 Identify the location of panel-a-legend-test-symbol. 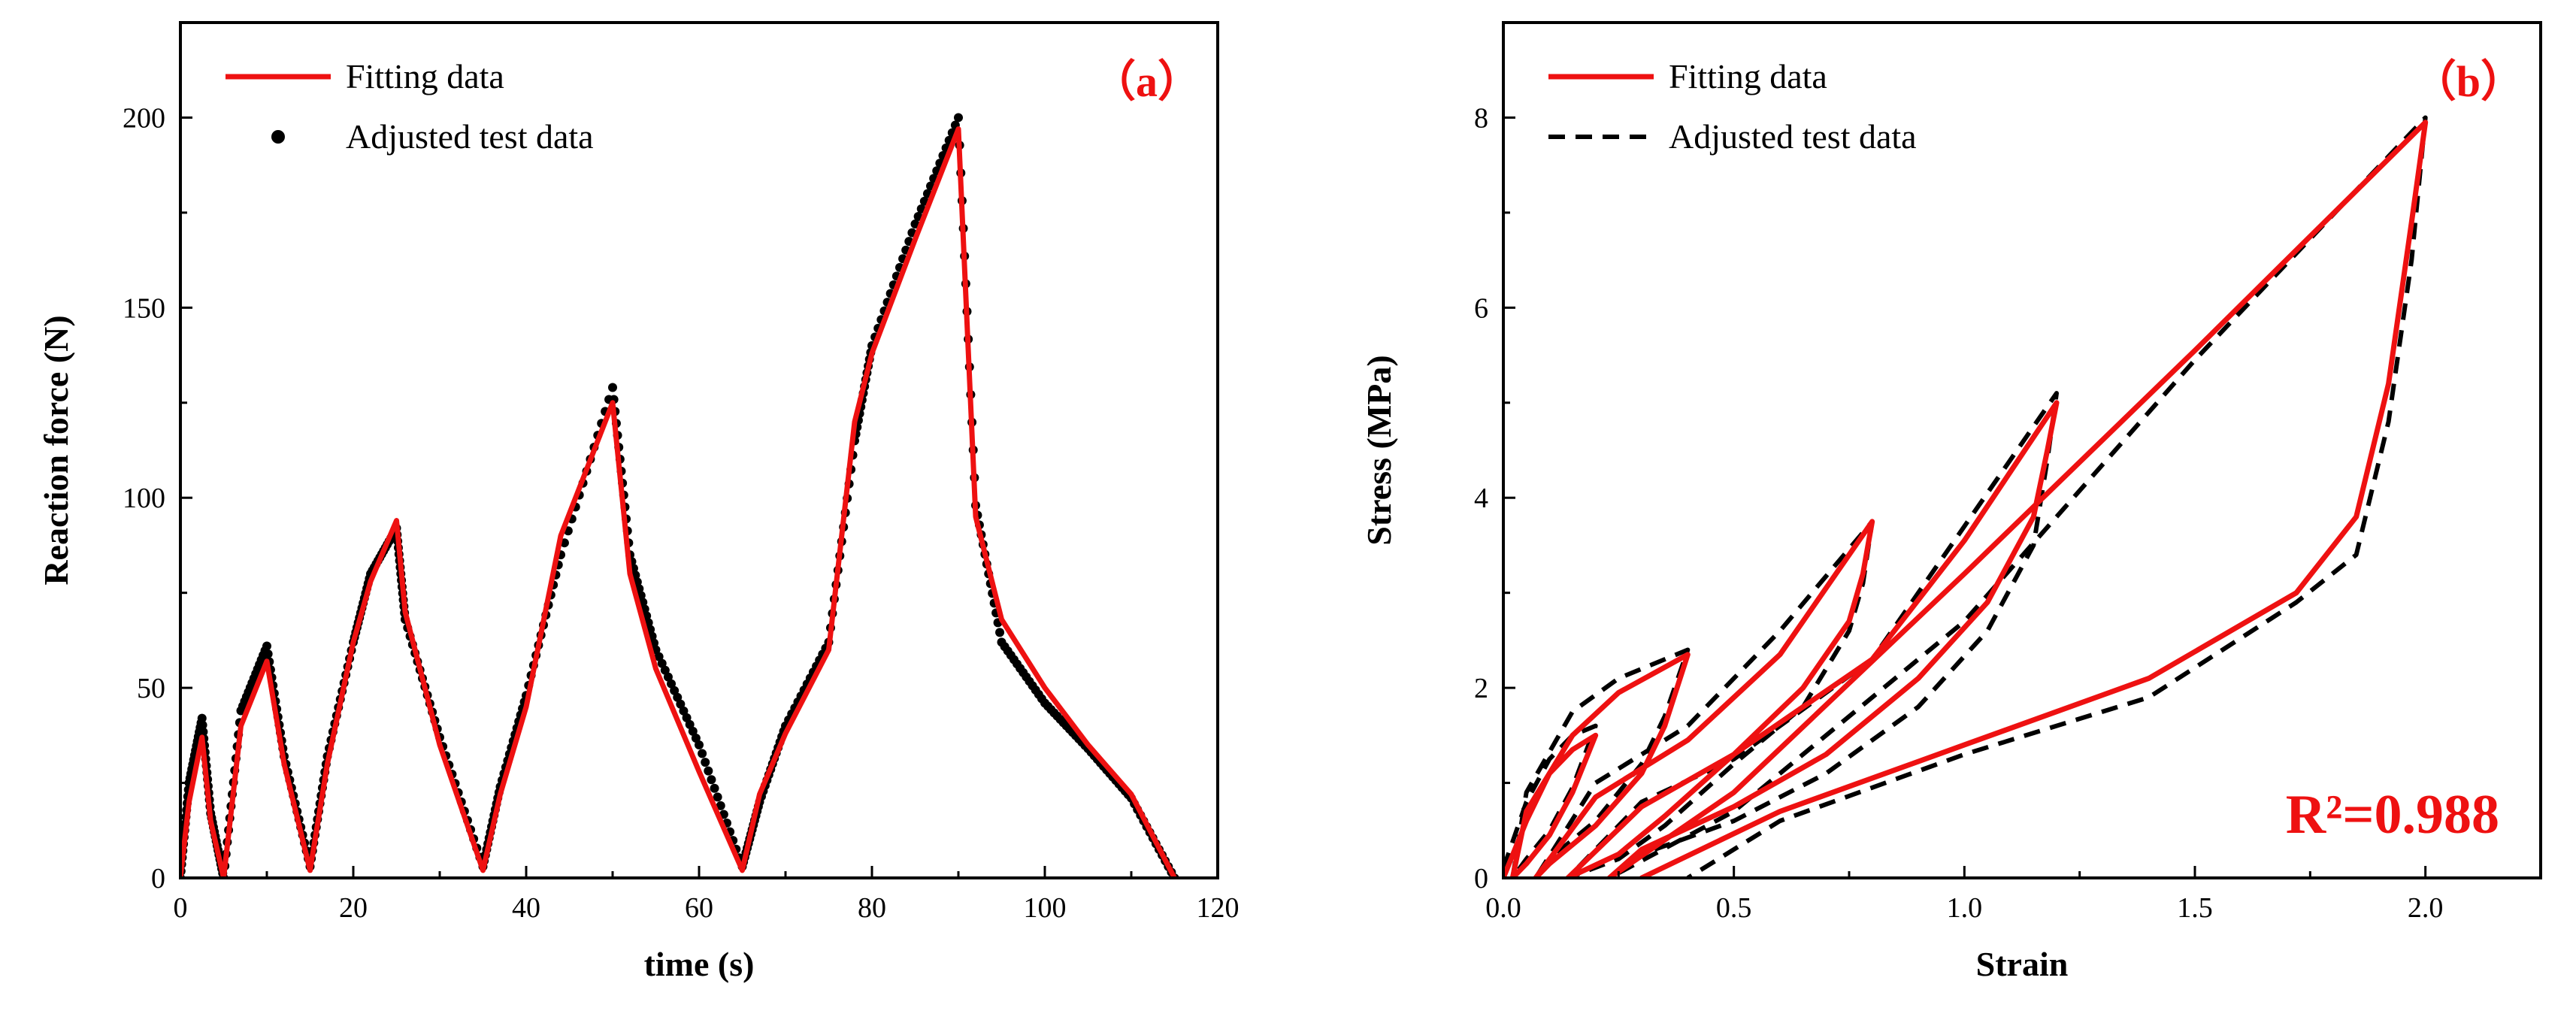
(278, 137).